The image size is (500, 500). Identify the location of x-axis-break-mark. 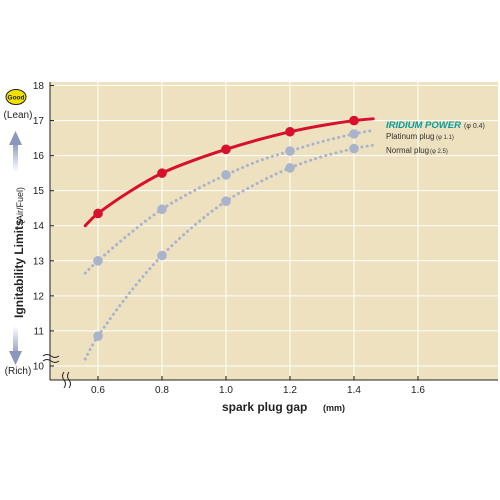
(66, 380).